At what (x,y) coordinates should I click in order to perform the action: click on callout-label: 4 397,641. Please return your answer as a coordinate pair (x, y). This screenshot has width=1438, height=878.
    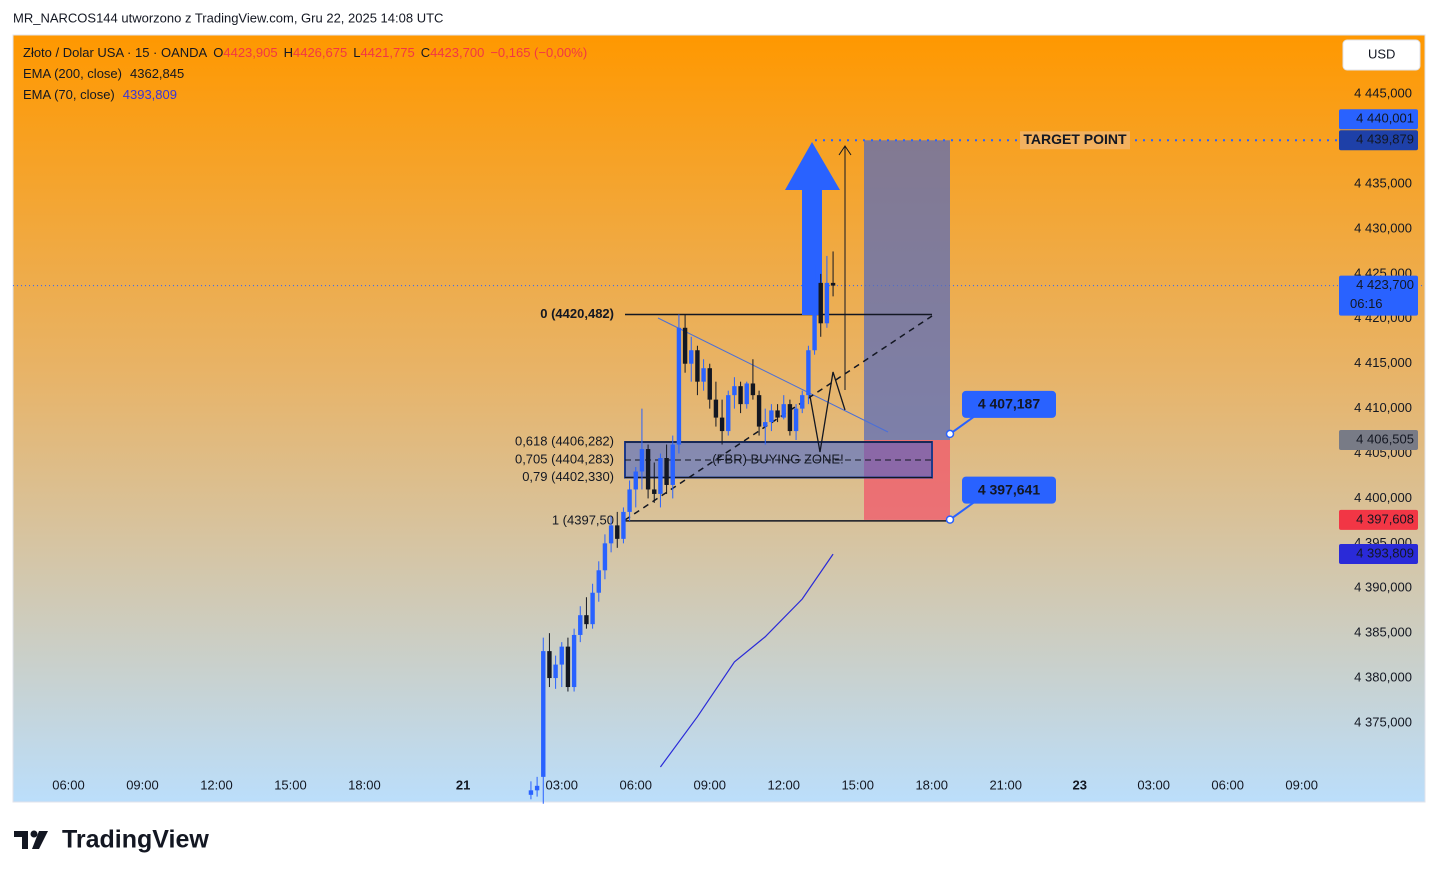
    Looking at the image, I should click on (1009, 489).